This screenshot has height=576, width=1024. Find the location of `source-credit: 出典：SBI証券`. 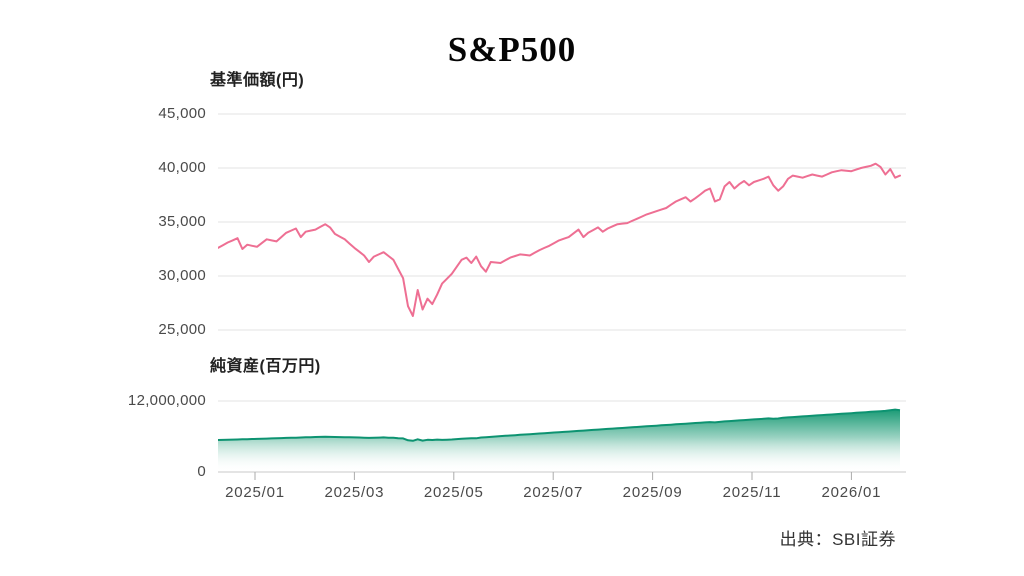

source-credit: 出典：SBI証券 is located at coordinates (837, 539).